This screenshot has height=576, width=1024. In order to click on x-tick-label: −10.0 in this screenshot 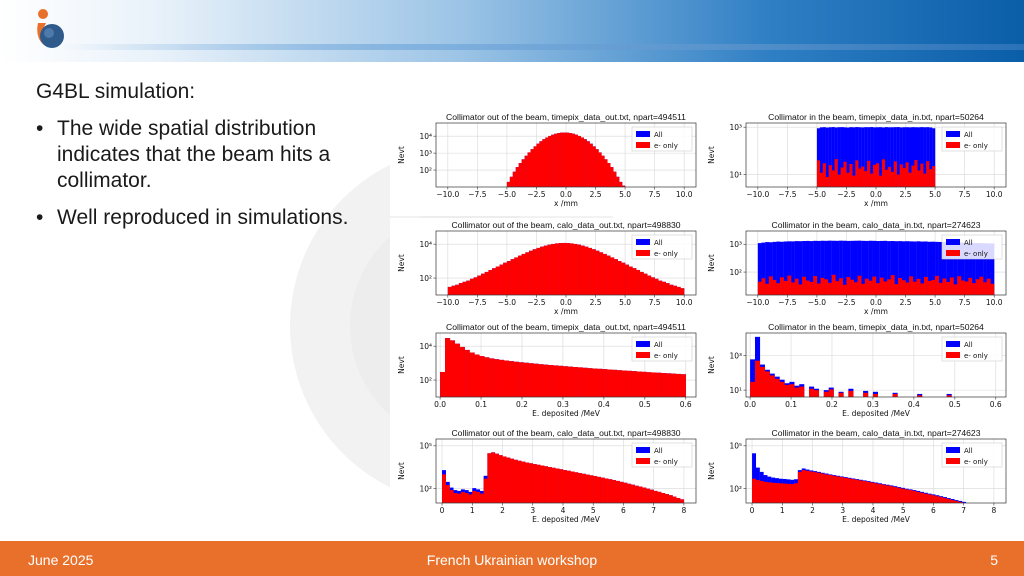, I will do `click(447, 302)`.